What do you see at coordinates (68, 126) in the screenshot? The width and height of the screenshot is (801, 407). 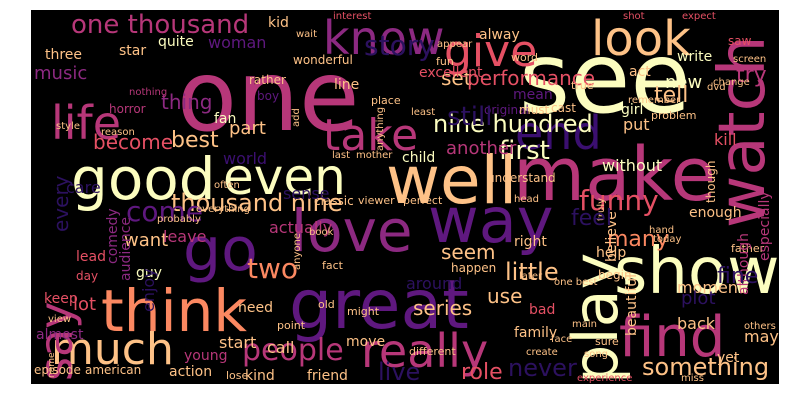 I see `word-style: style` at bounding box center [68, 126].